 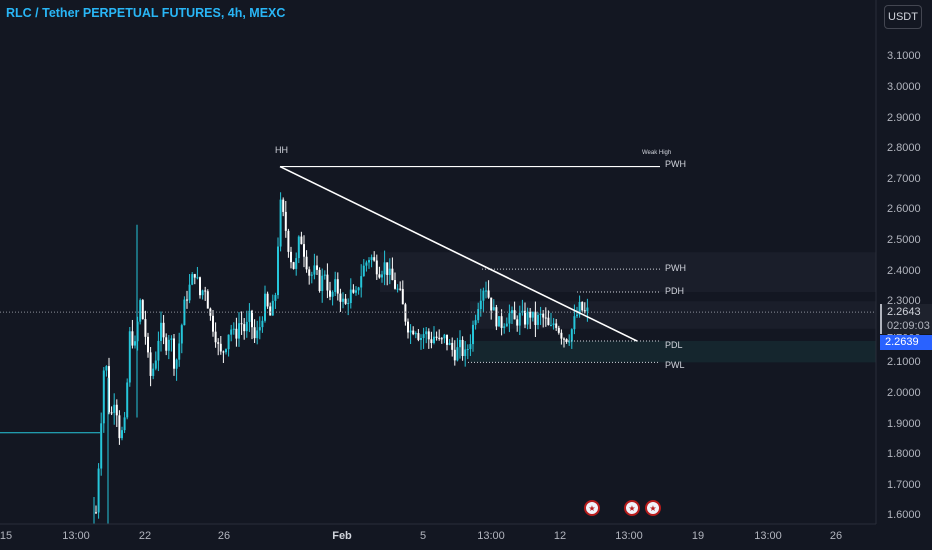 What do you see at coordinates (904, 393) in the screenshot?
I see `price-tick-label: 2.0000` at bounding box center [904, 393].